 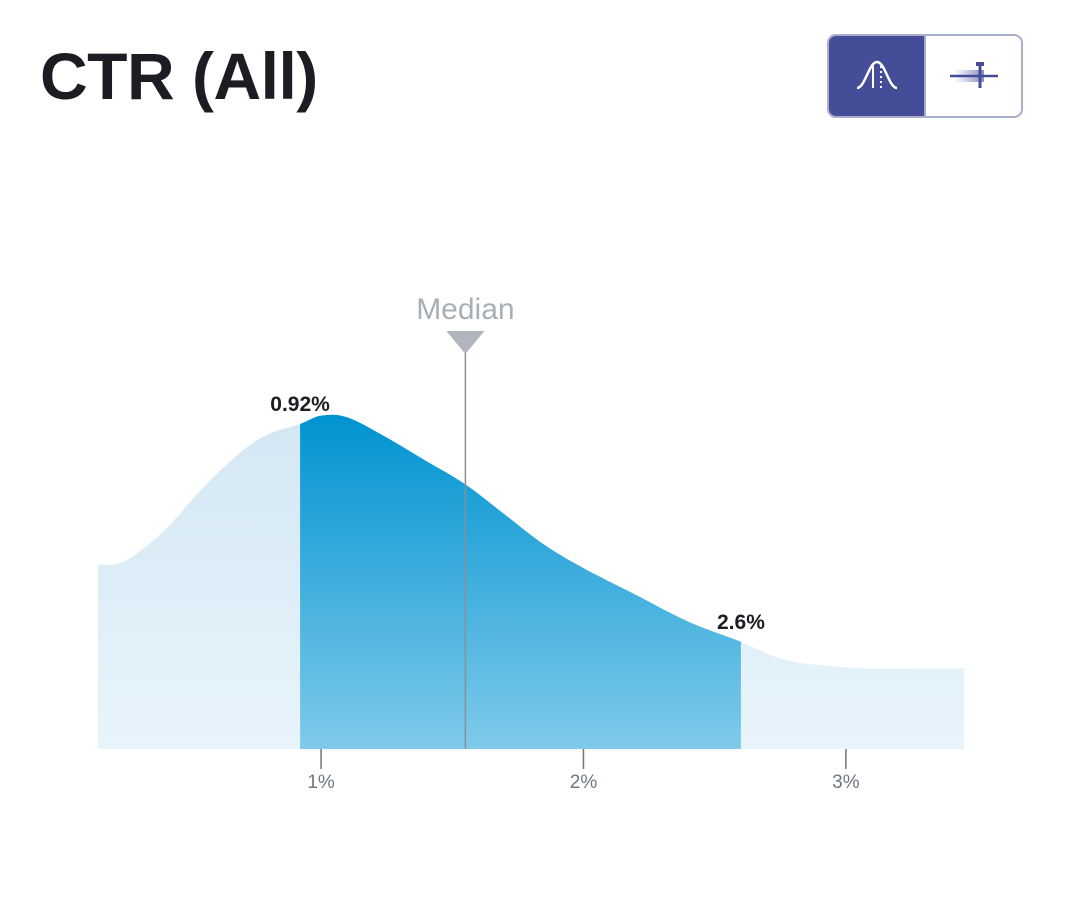 What do you see at coordinates (321, 771) in the screenshot?
I see `x-tick-1: 1%` at bounding box center [321, 771].